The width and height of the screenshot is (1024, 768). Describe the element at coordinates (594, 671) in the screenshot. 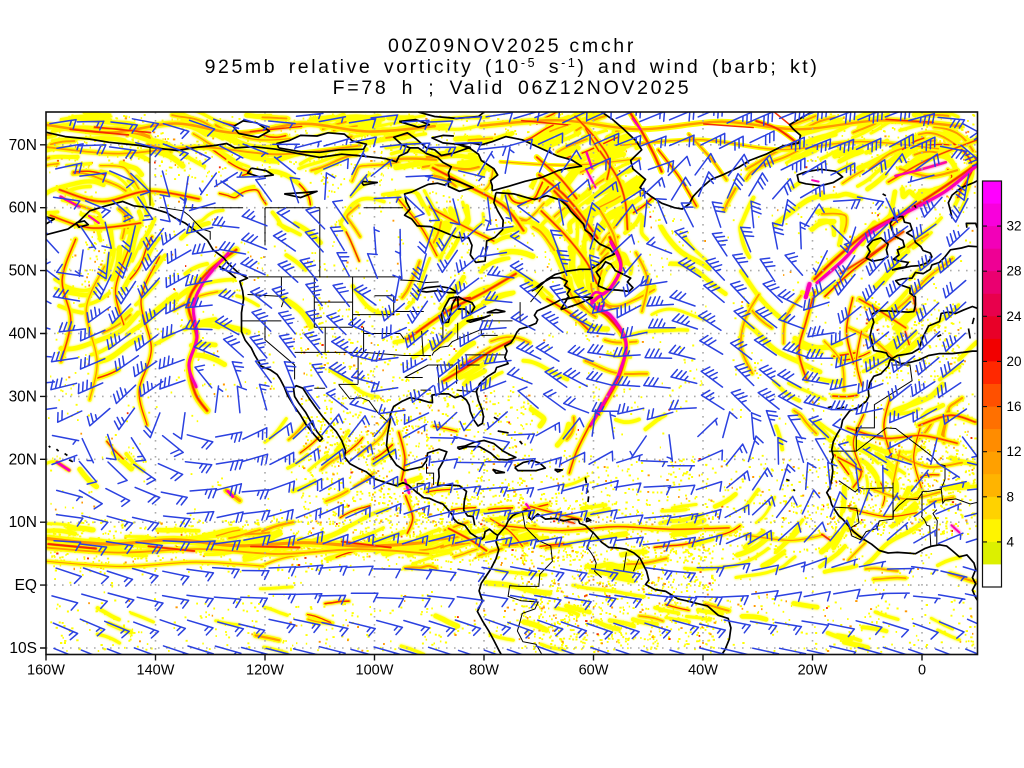

I see `svg-text: 60W` at that location.